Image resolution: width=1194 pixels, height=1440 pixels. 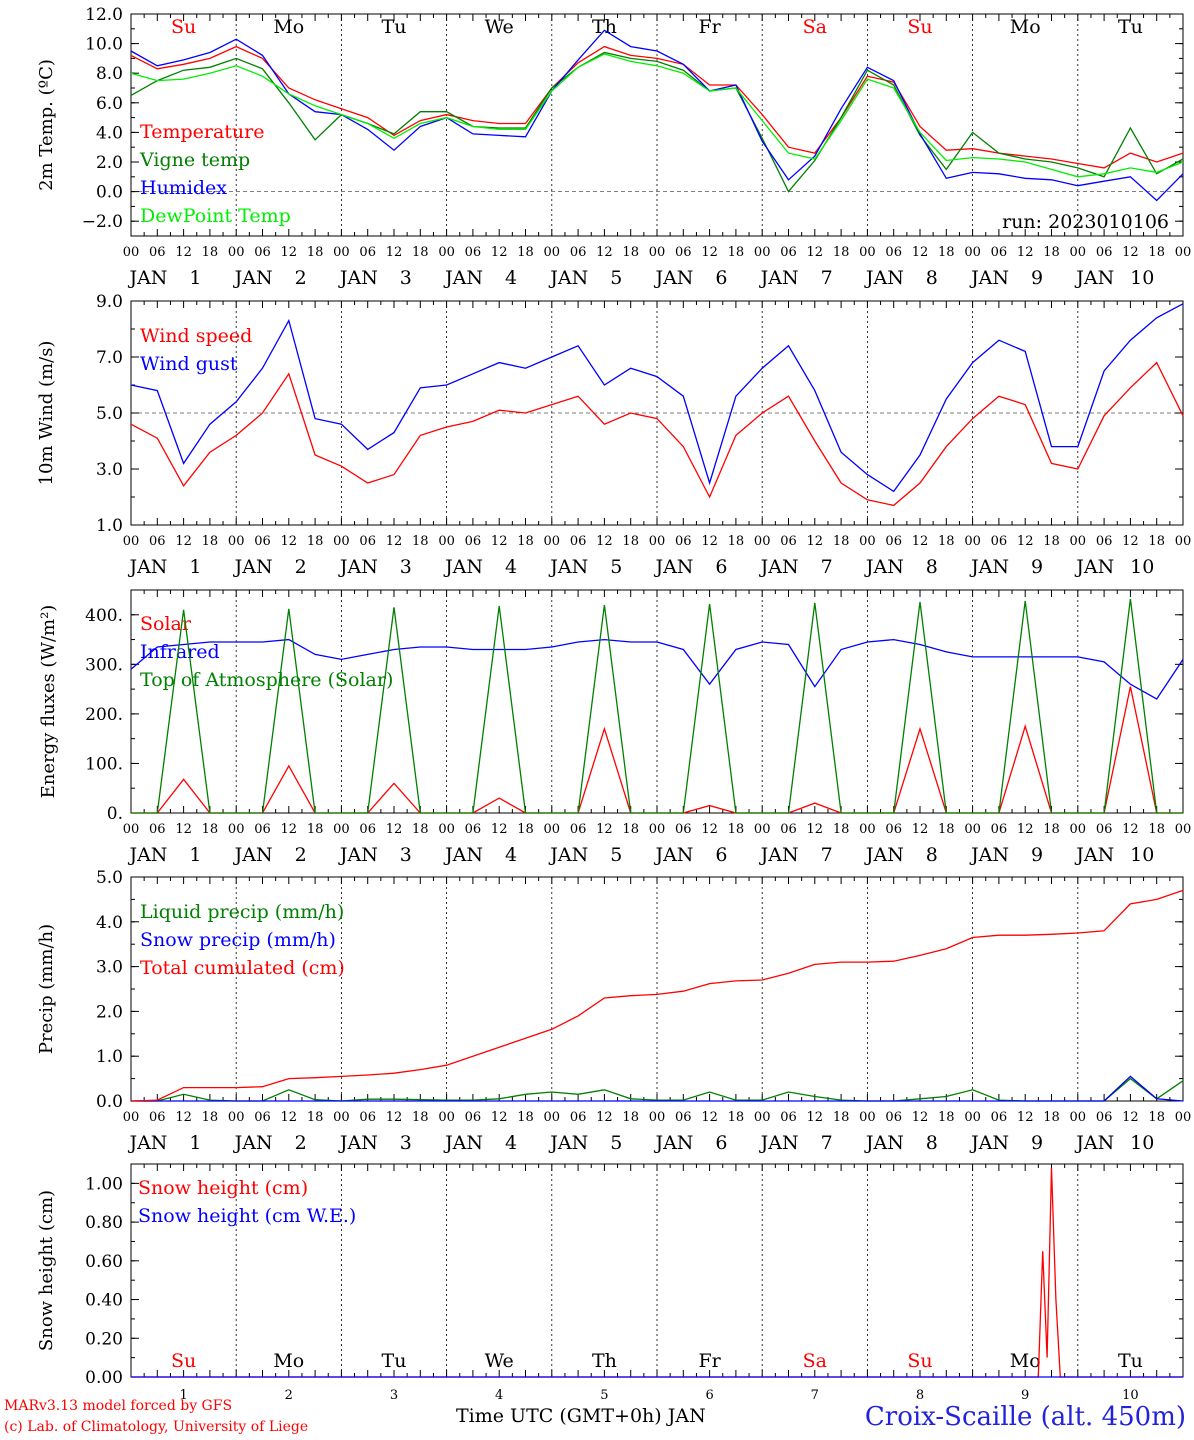 I want to click on weekday-label: Sa, so click(x=815, y=27).